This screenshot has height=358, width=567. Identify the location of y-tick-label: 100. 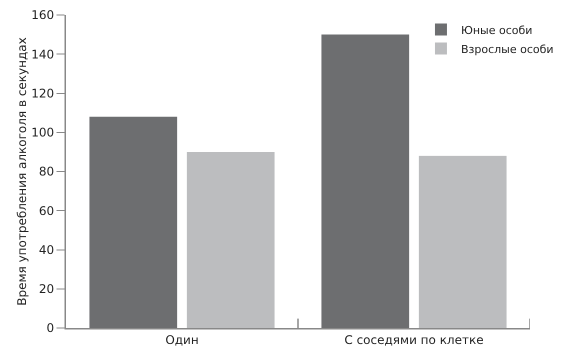
(42, 133).